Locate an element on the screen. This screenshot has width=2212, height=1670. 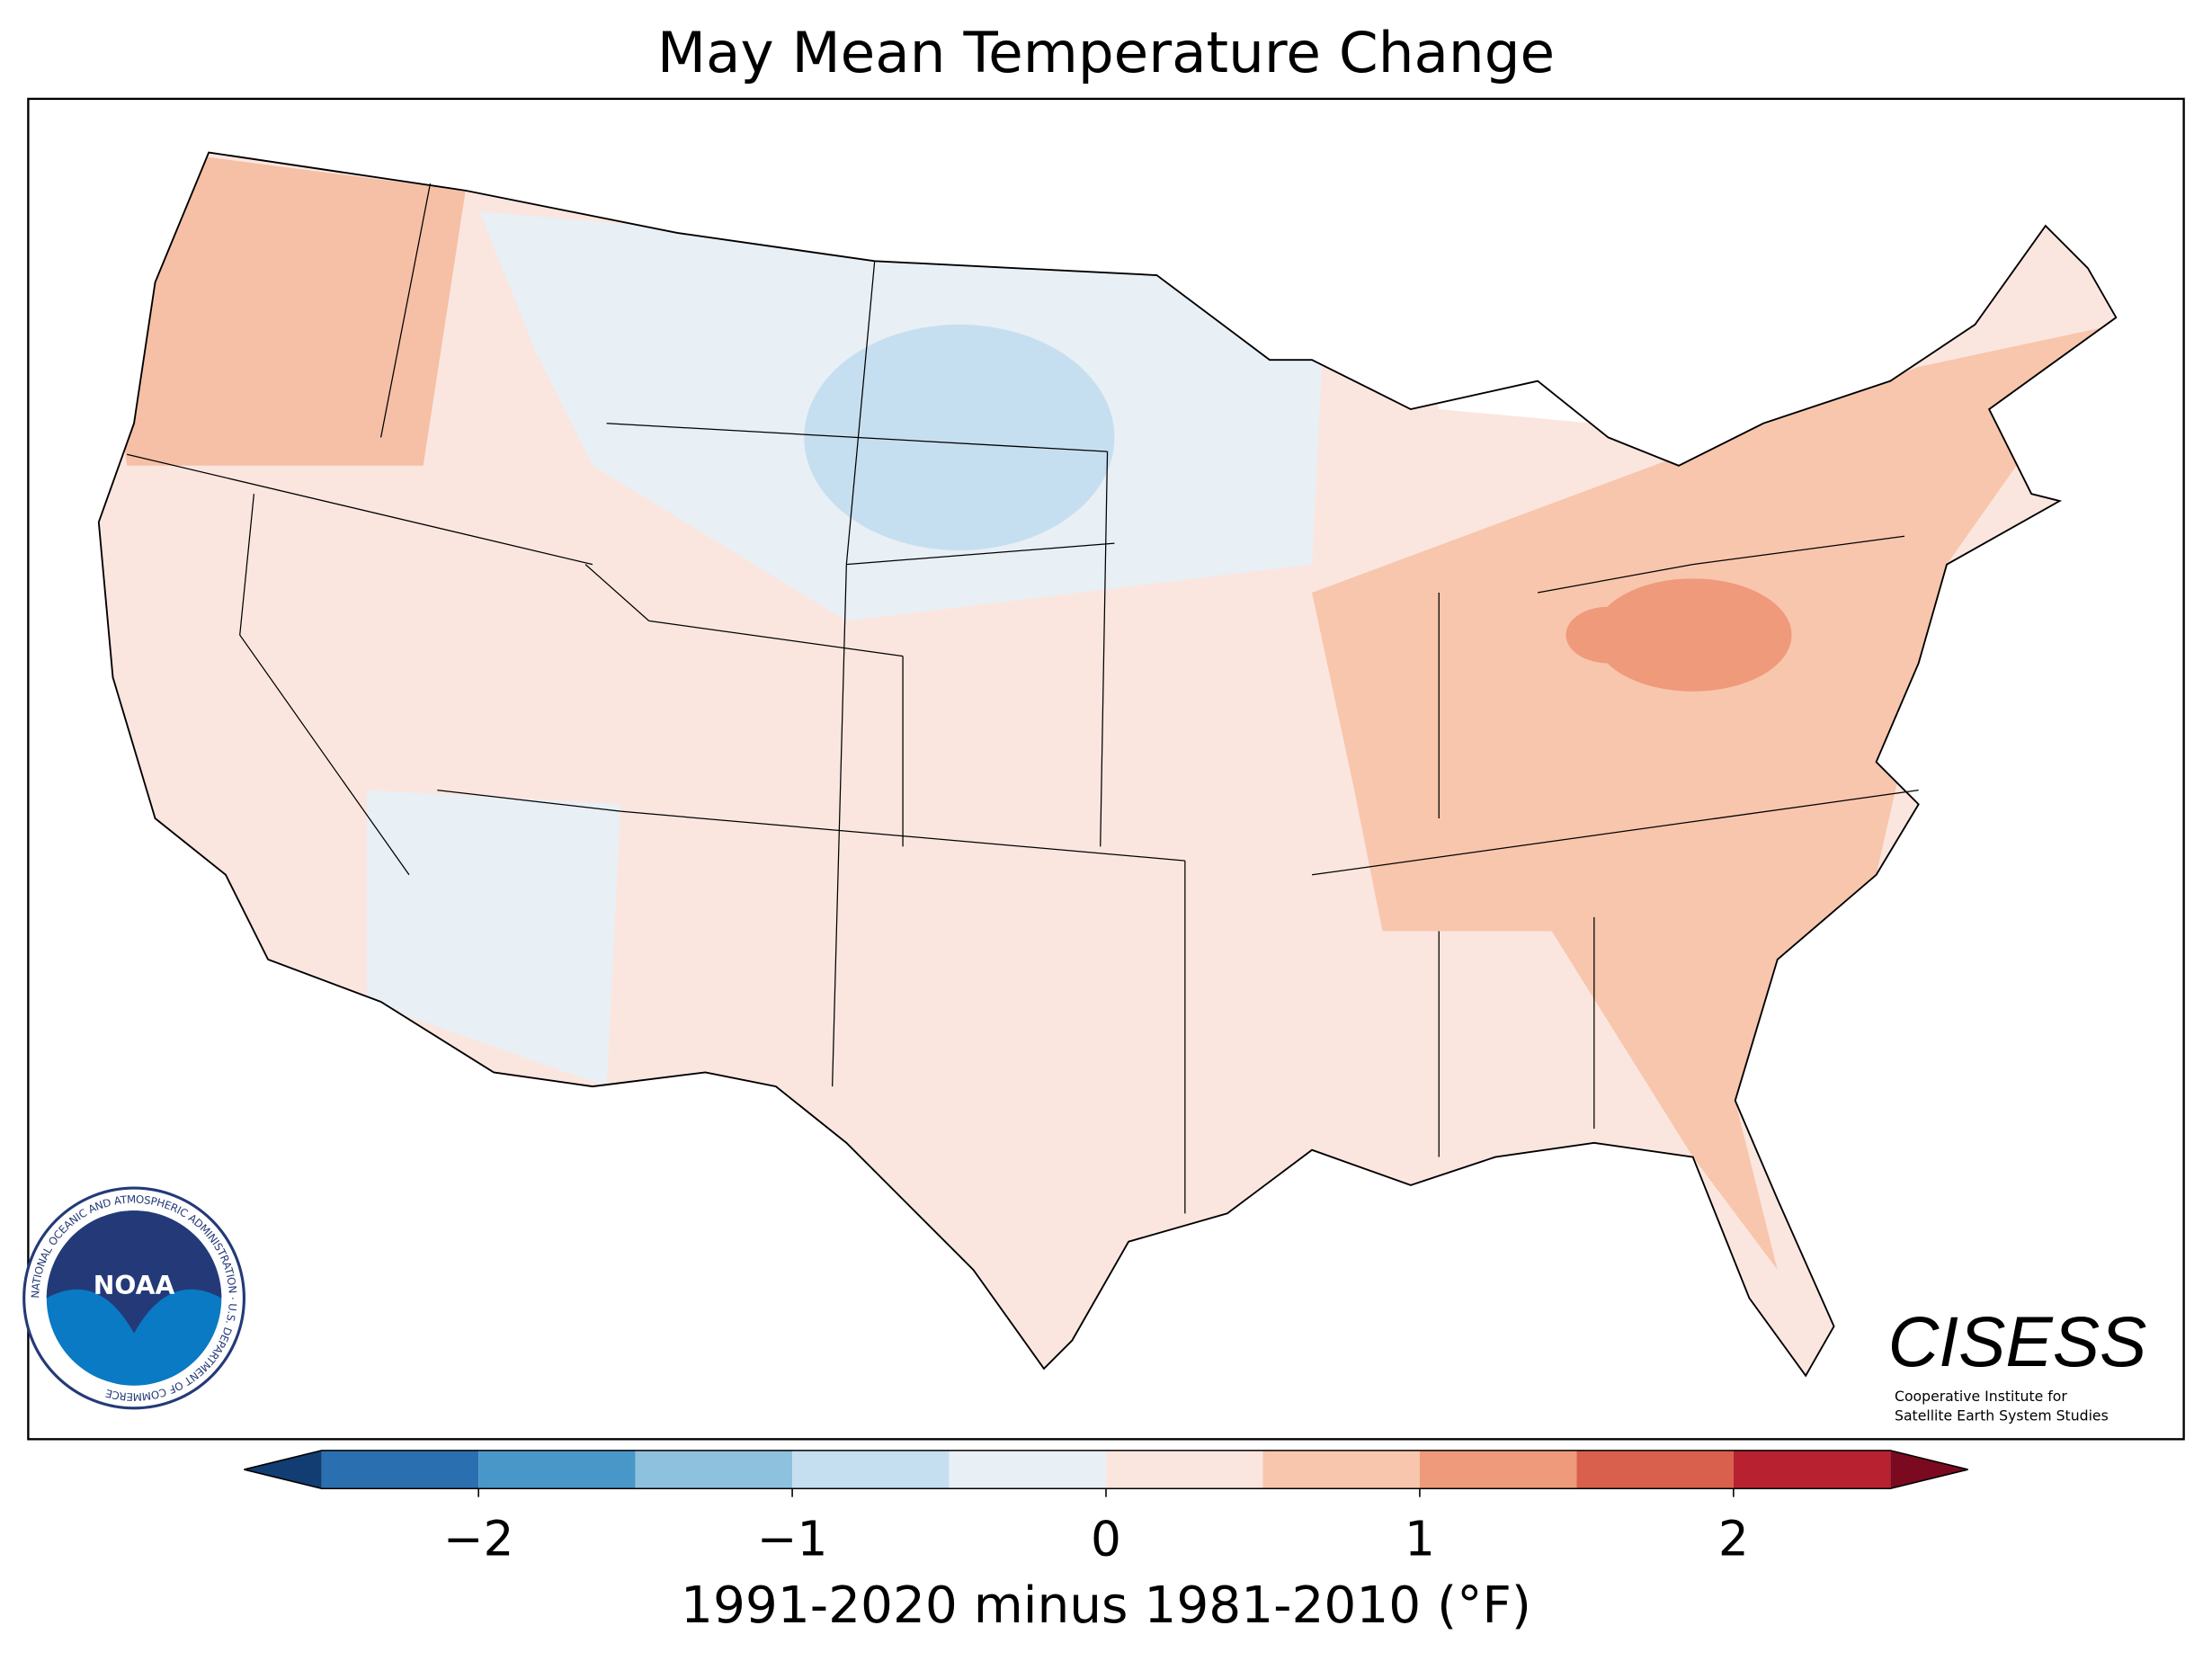
cisess-line: Cooperative Institute for is located at coordinates (1981, 1396).